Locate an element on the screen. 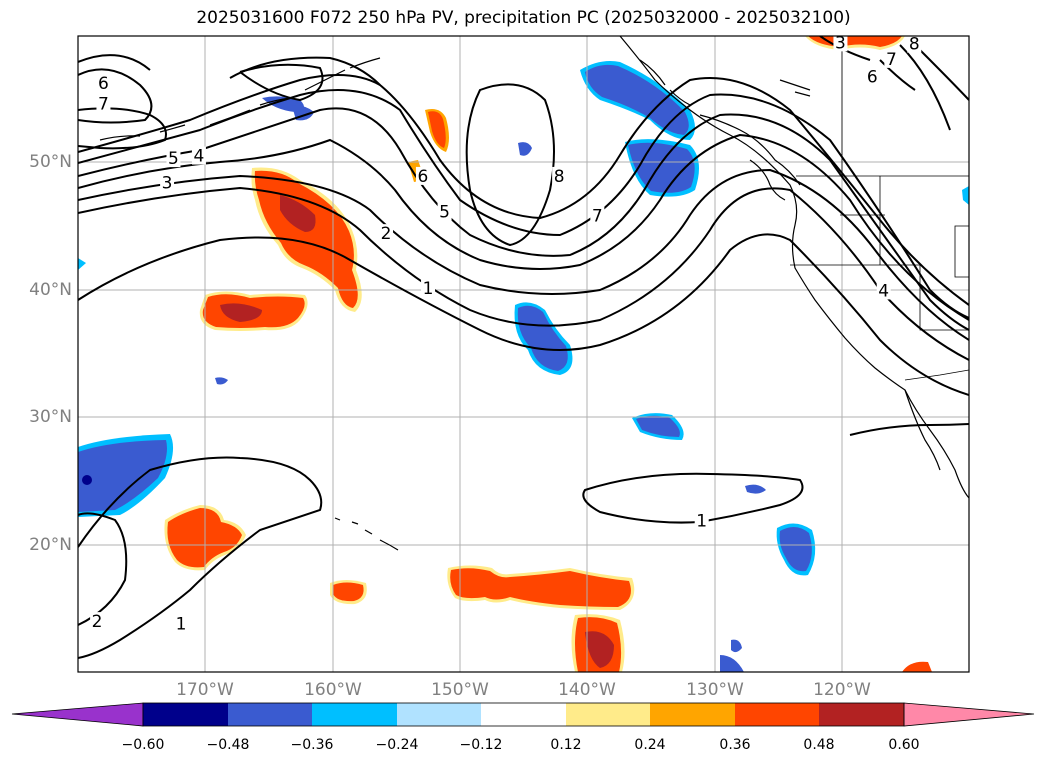 The image size is (1047, 765). lon-label: 160°W is located at coordinates (333, 690).